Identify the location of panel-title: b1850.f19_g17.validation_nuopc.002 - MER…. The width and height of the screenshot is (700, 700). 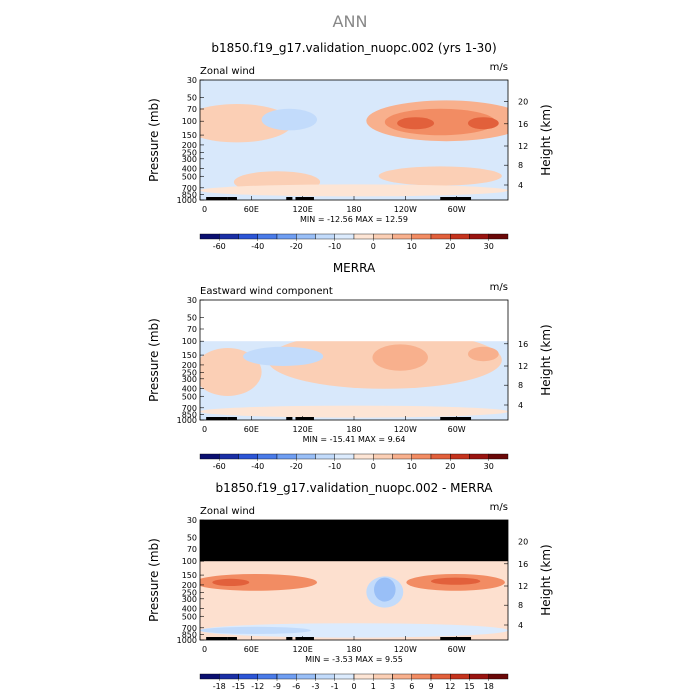
(354, 488).